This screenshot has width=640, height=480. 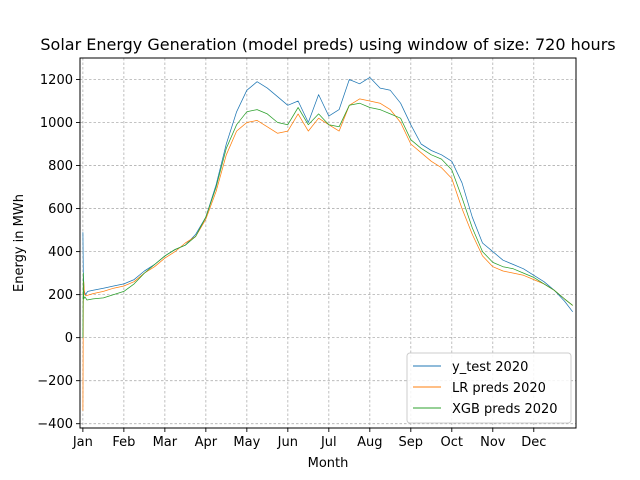 I want to click on x-tick-label-dec: Dec, so click(x=533, y=442).